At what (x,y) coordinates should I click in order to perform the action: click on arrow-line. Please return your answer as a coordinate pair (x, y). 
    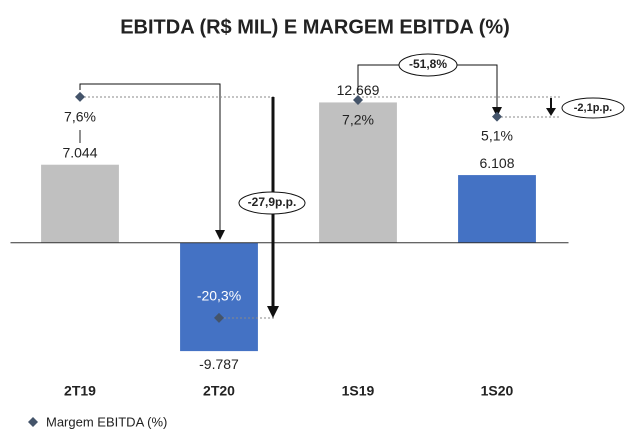
    Looking at the image, I should click on (150, 157).